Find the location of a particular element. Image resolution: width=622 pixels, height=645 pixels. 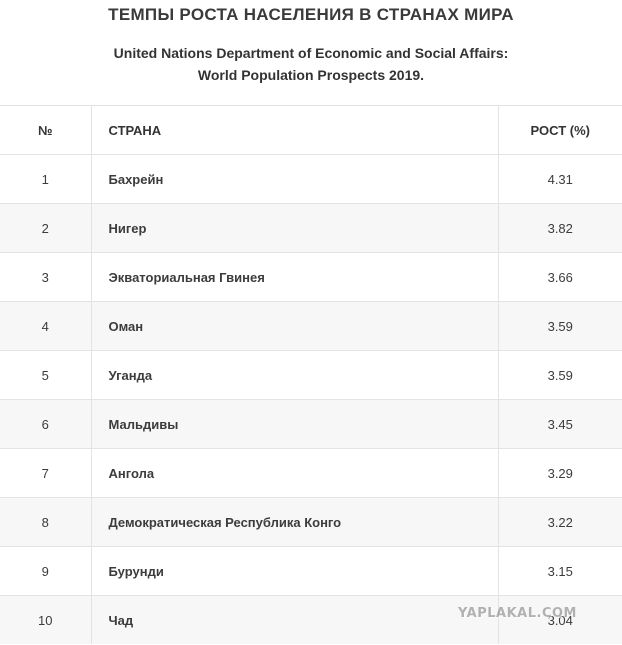

row-number: 2 is located at coordinates (46, 228).